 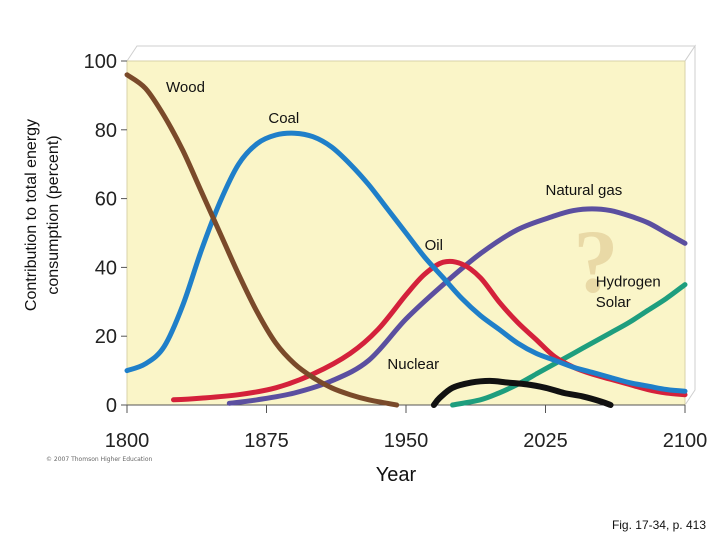 What do you see at coordinates (413, 364) in the screenshot?
I see `annotation-nuclear: Nuclear` at bounding box center [413, 364].